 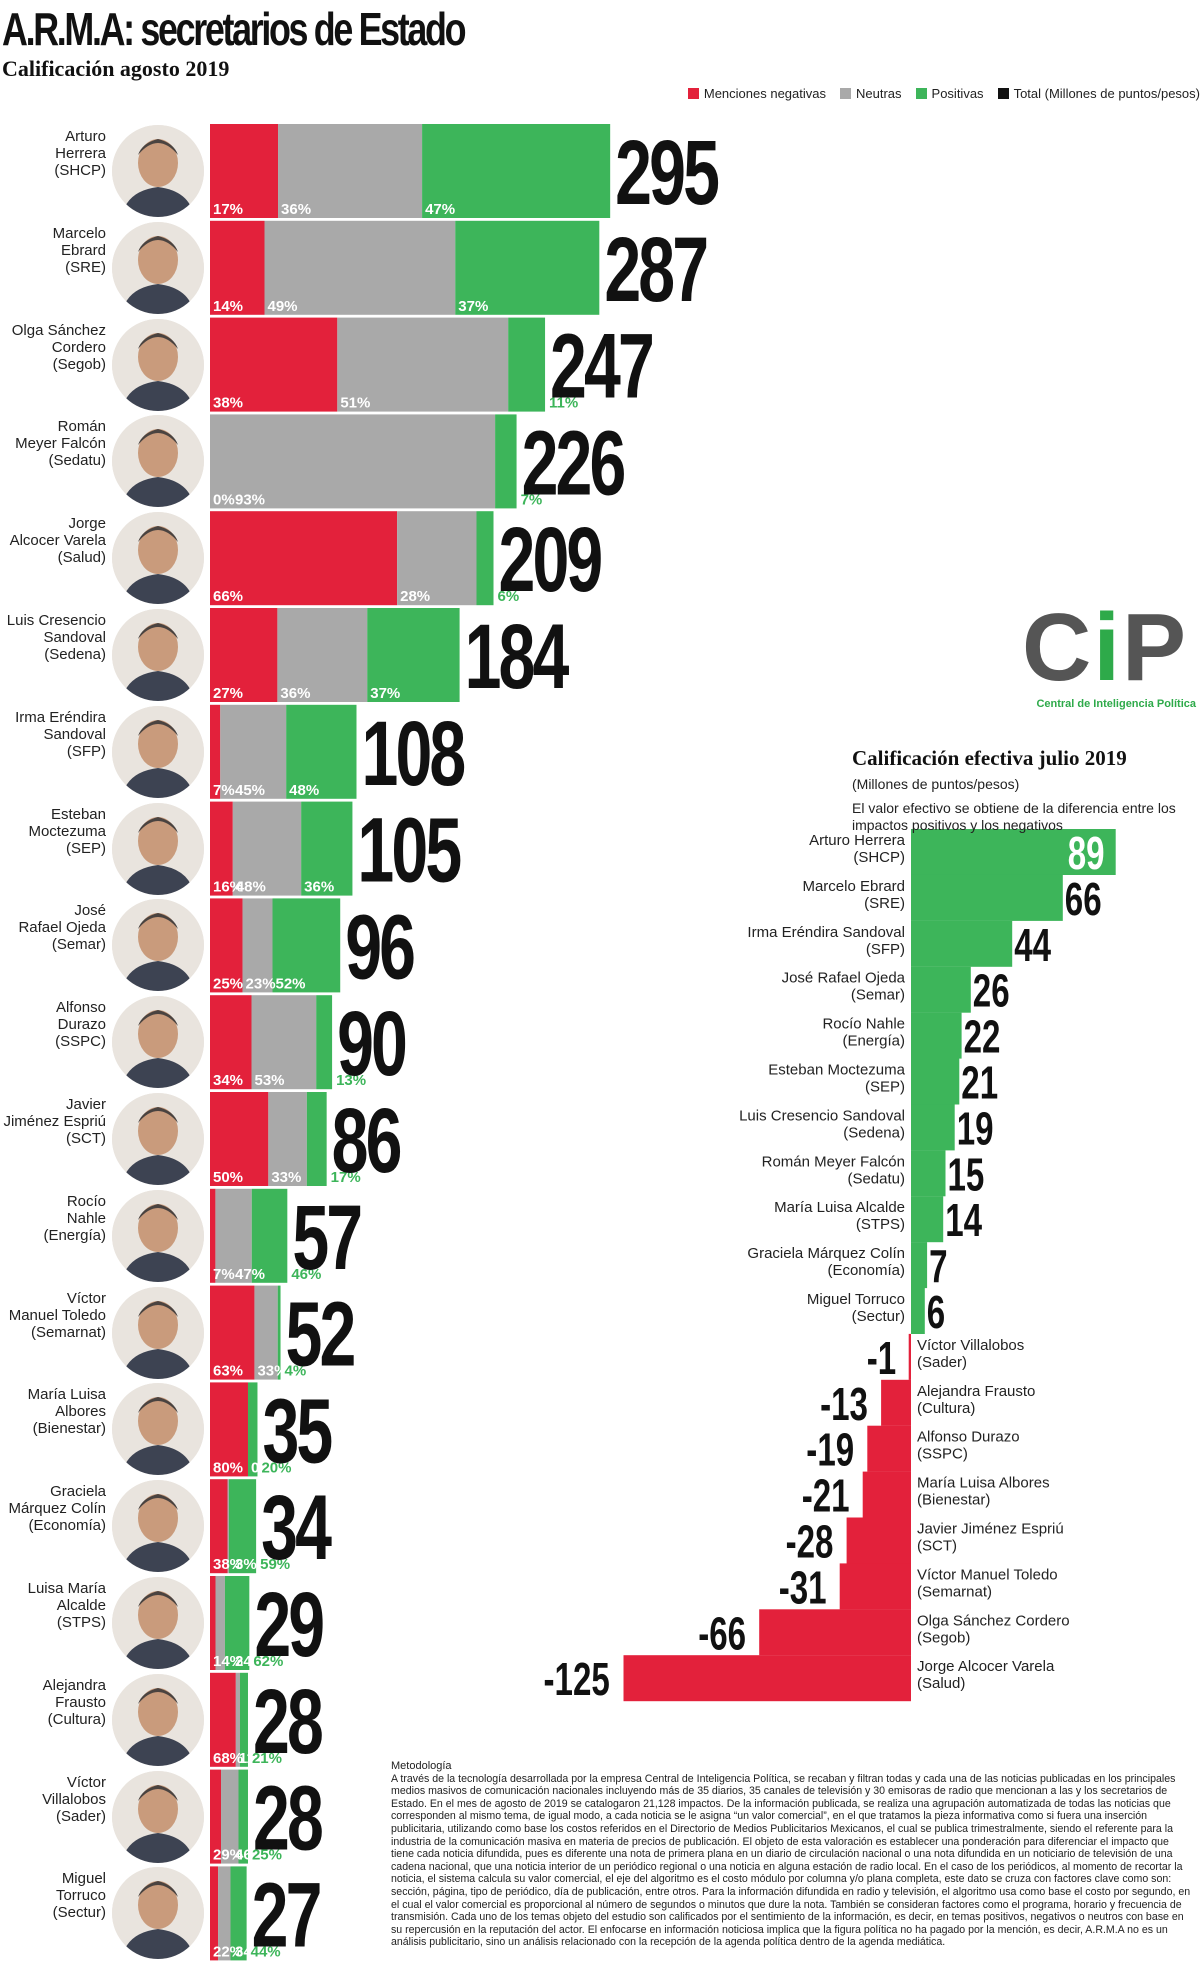 I want to click on inset-row: 89 Arturo Herrera(SHCP), so click(x=962, y=854).